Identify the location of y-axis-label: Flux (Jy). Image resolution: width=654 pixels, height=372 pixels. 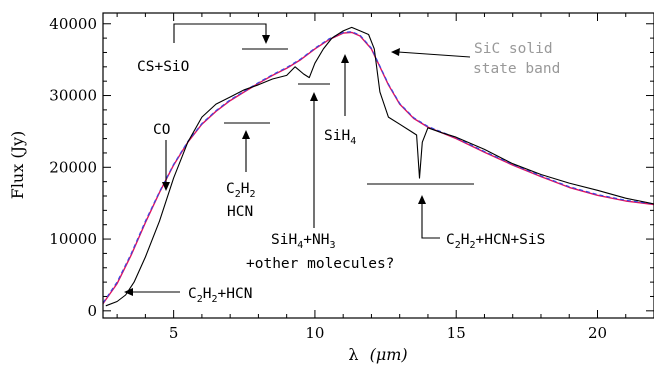
(17, 165).